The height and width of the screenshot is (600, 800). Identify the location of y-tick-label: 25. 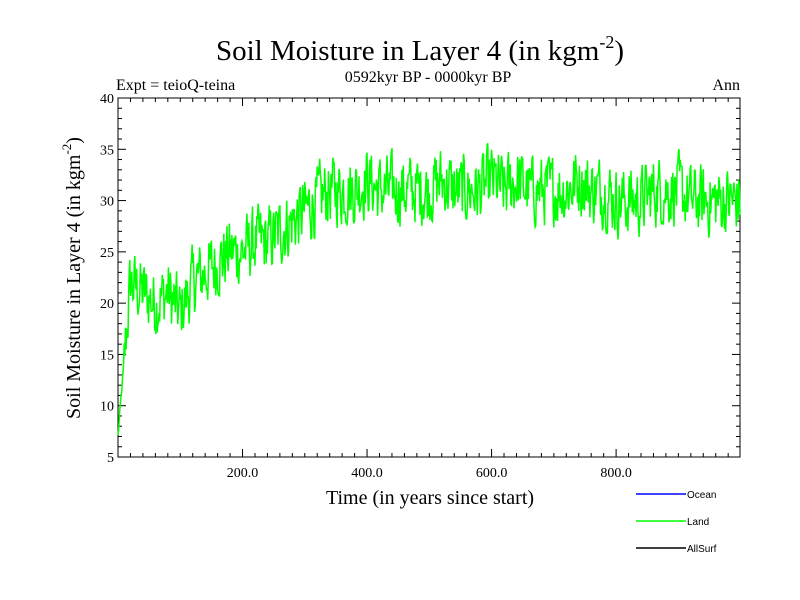
(107, 253).